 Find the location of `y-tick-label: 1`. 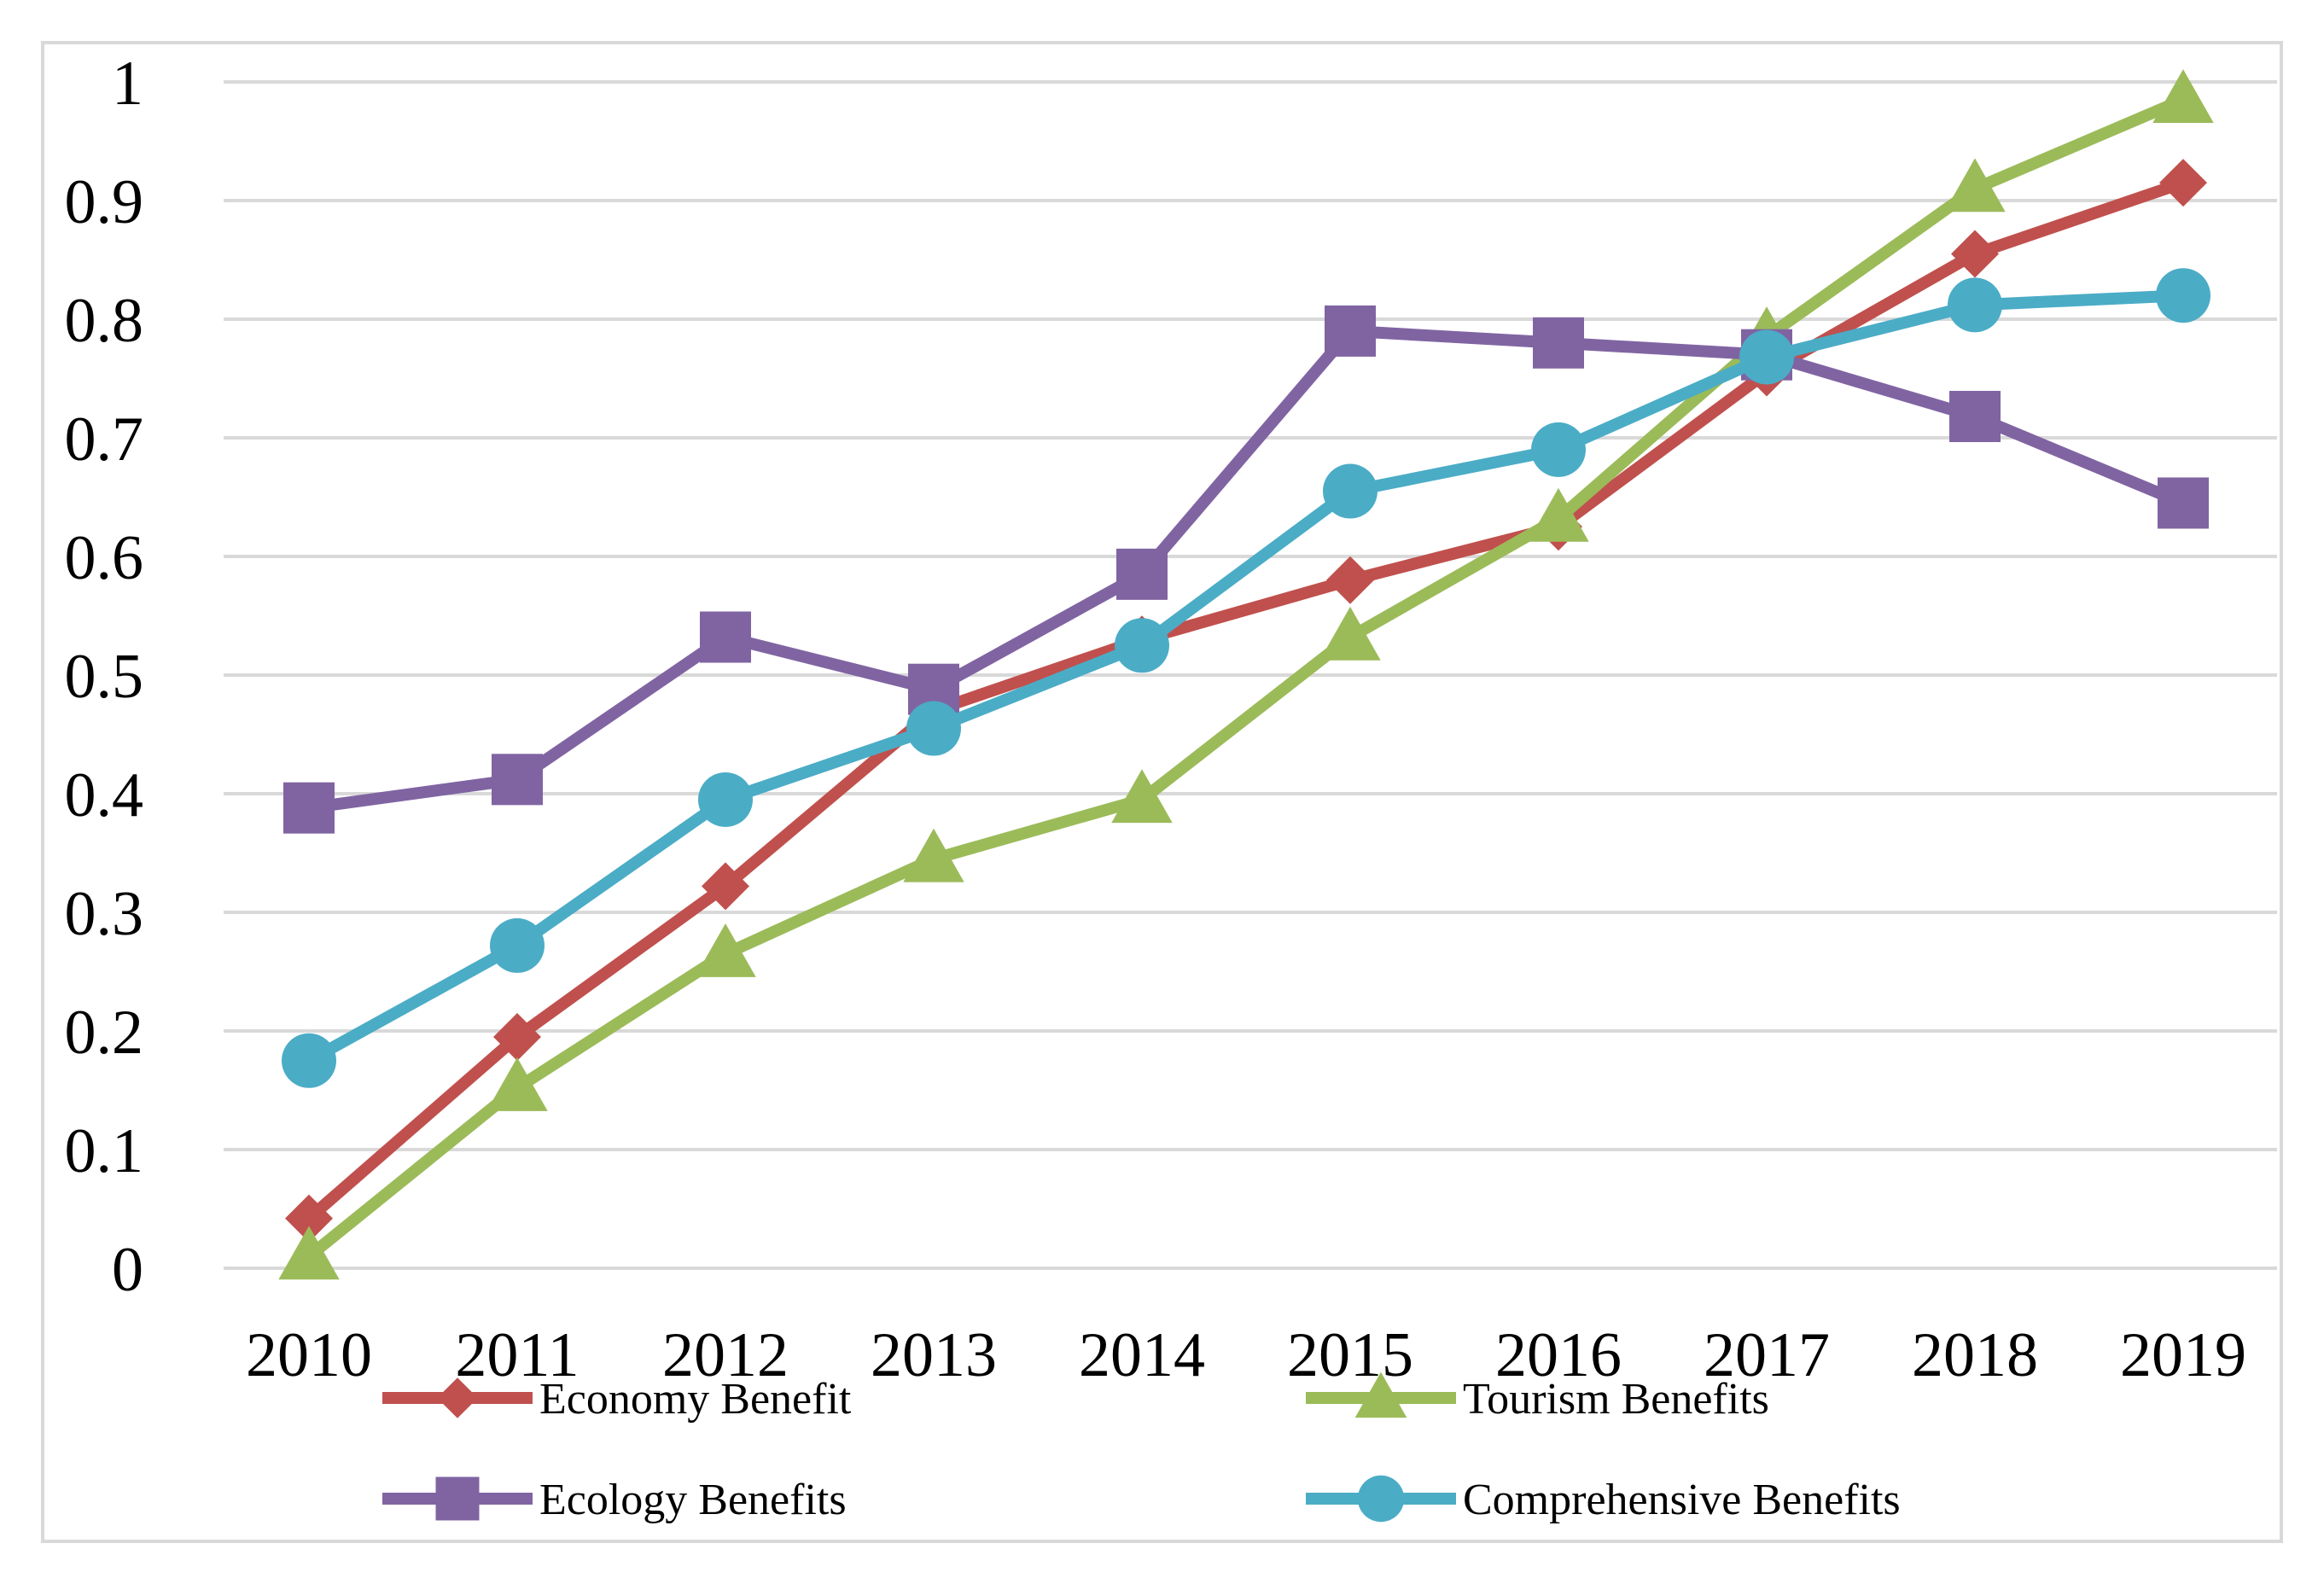

y-tick-label: 1 is located at coordinates (127, 84).